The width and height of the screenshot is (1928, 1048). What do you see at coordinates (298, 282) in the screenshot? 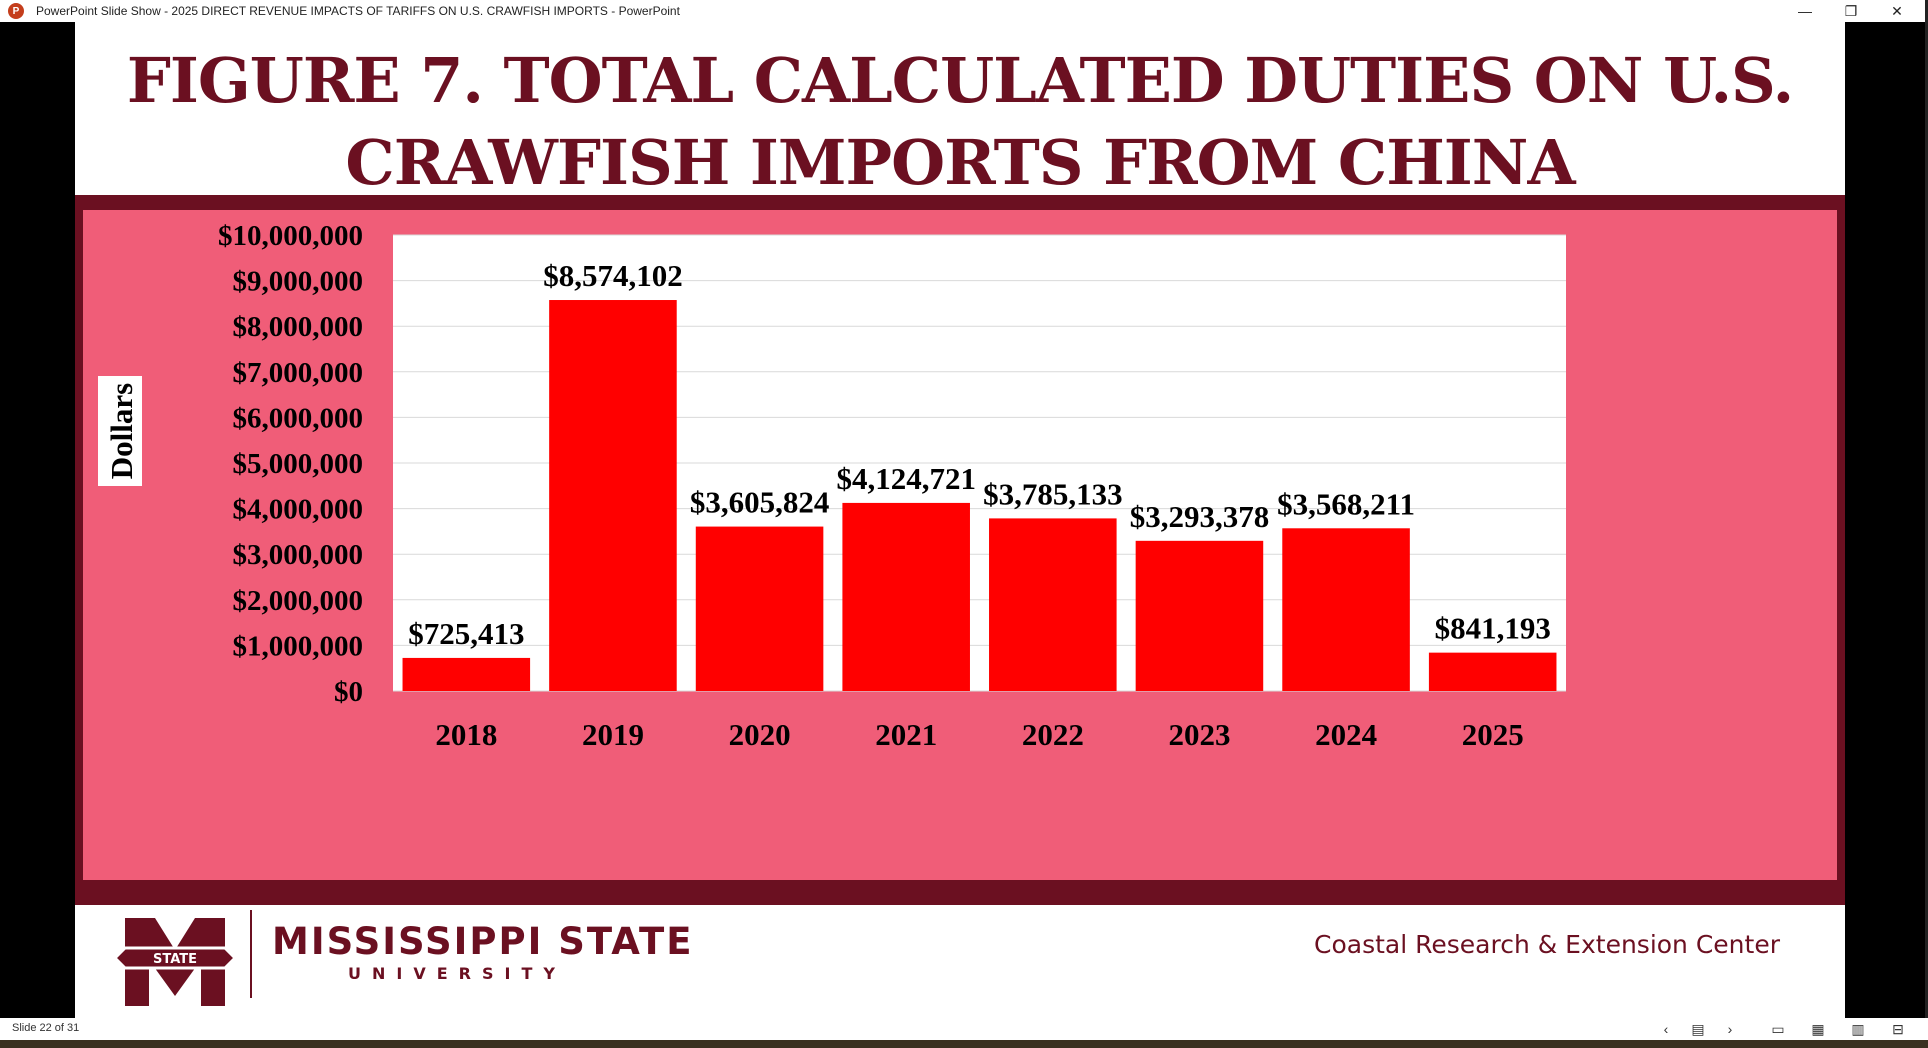
I see `y-tick-label: $9,000,000` at bounding box center [298, 282].